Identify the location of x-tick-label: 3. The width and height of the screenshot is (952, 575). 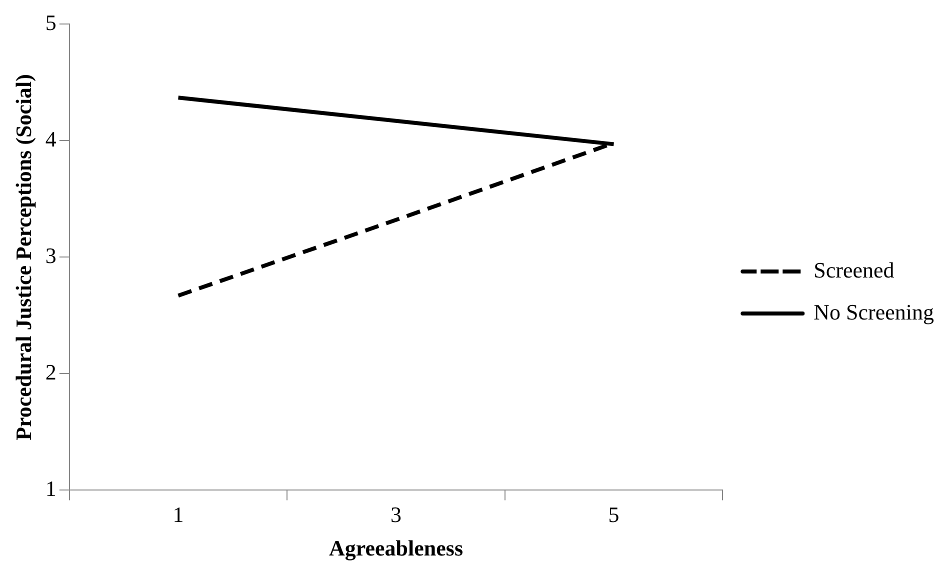
(396, 515).